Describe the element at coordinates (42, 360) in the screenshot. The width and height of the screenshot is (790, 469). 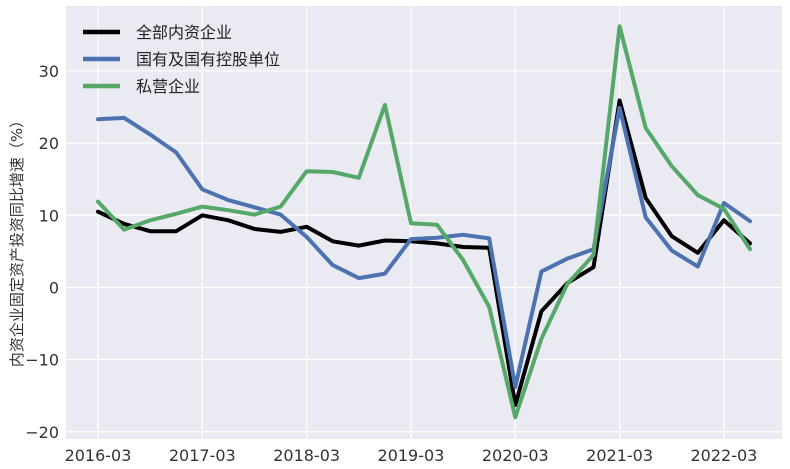
I see `y-tick-label: −10` at that location.